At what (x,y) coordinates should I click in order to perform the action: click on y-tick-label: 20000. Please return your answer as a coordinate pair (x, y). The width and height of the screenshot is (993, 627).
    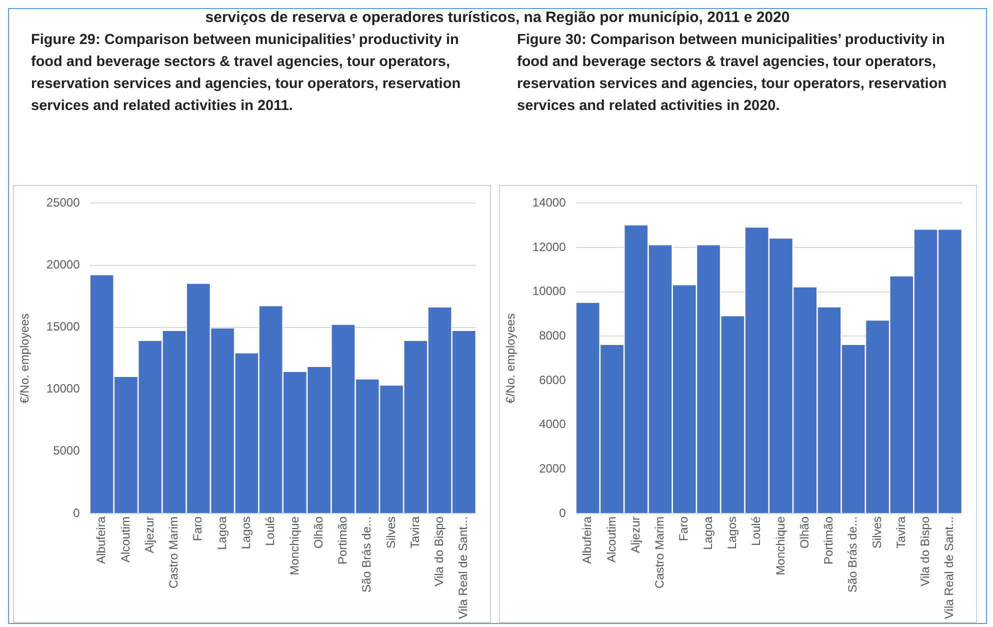
    Looking at the image, I should click on (63, 265).